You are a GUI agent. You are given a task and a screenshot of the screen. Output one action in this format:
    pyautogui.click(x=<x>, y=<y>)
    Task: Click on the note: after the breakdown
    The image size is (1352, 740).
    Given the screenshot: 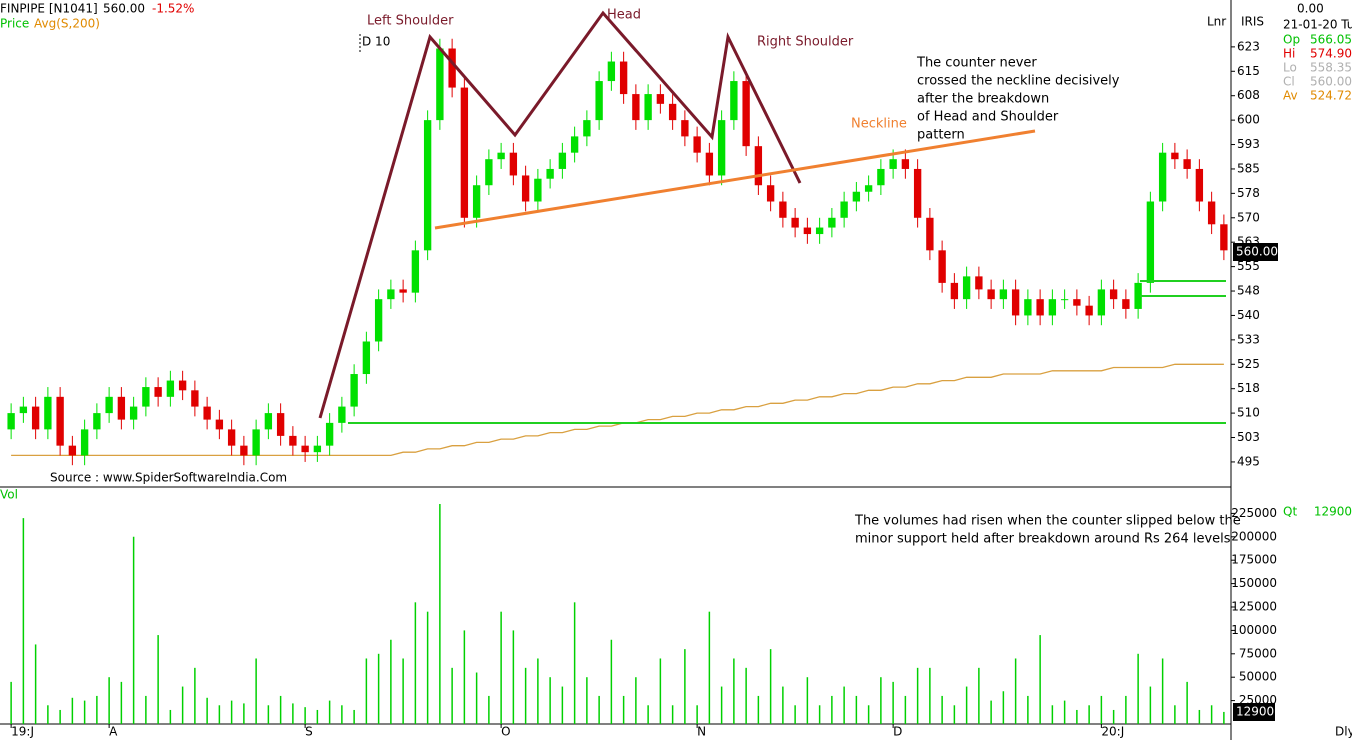 What is the action you would take?
    pyautogui.click(x=983, y=99)
    